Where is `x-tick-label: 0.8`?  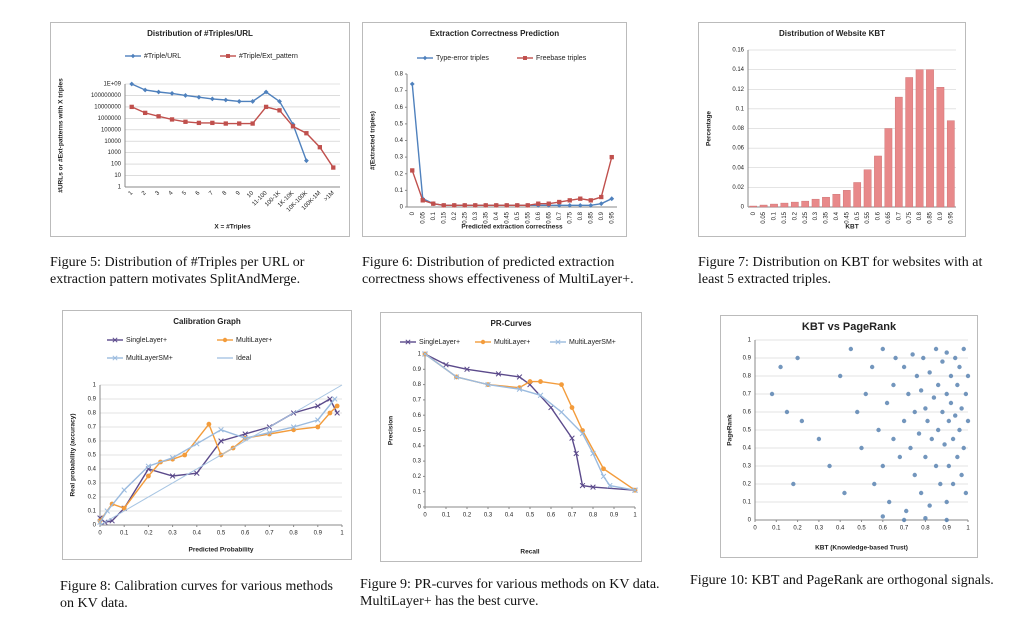
x-tick-label: 0.8 is located at coordinates (293, 534).